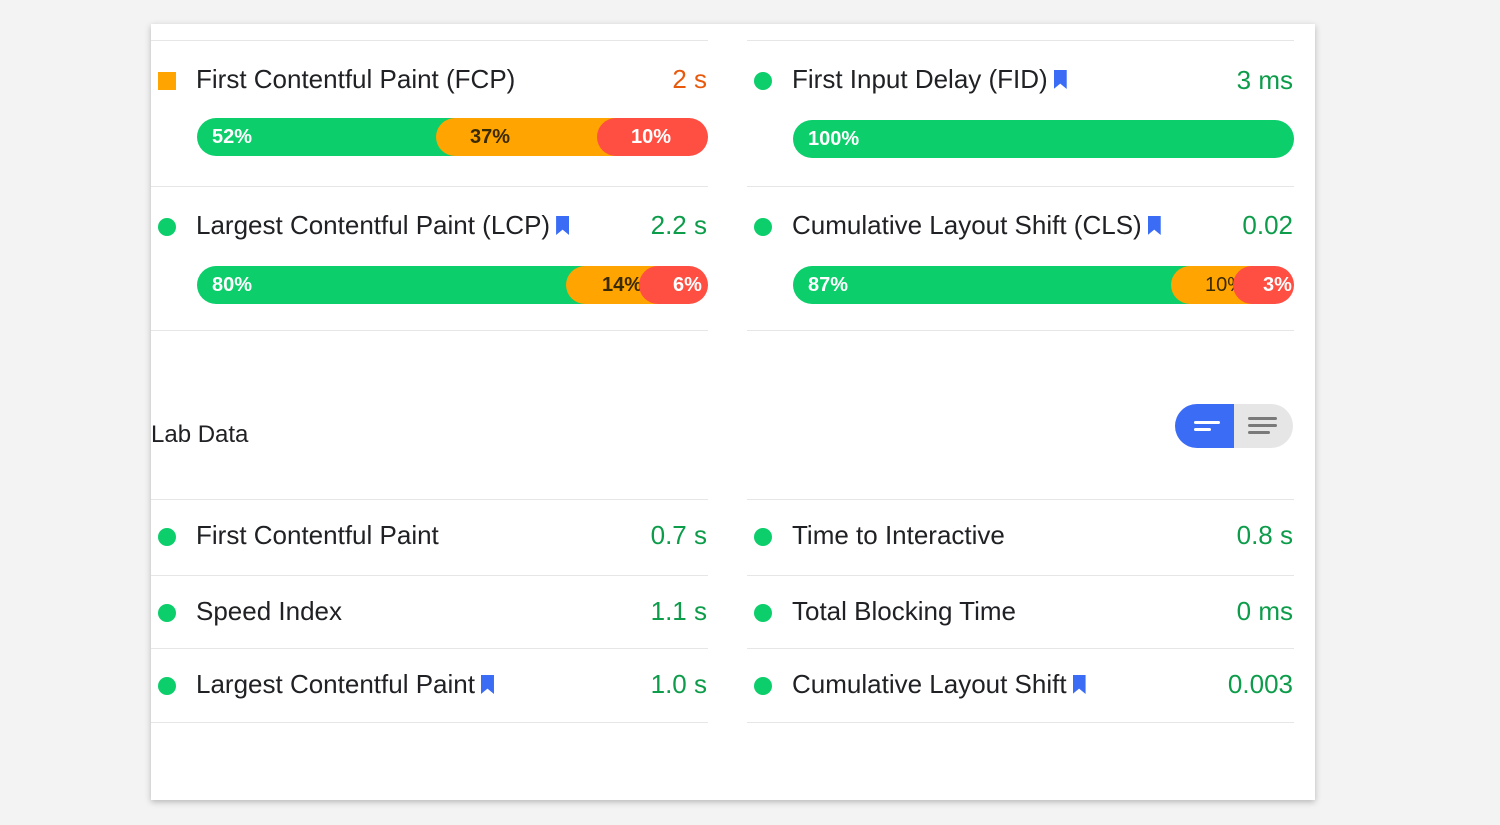 Image resolution: width=1500 pixels, height=825 pixels. I want to click on metric-name: Speed Index, so click(269, 611).